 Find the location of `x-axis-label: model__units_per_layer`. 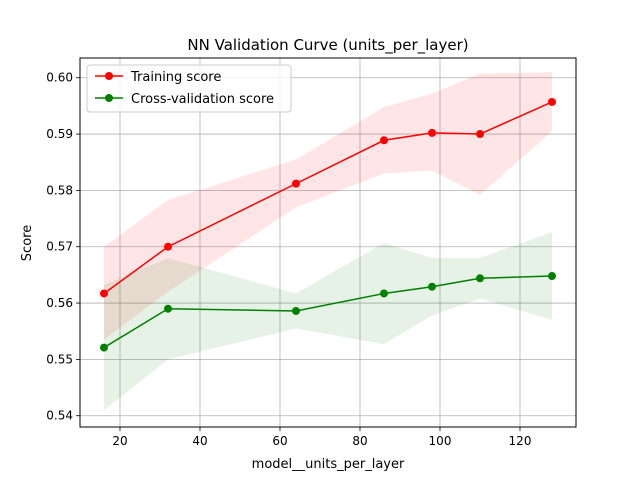

x-axis-label: model__units_per_layer is located at coordinates (328, 464).